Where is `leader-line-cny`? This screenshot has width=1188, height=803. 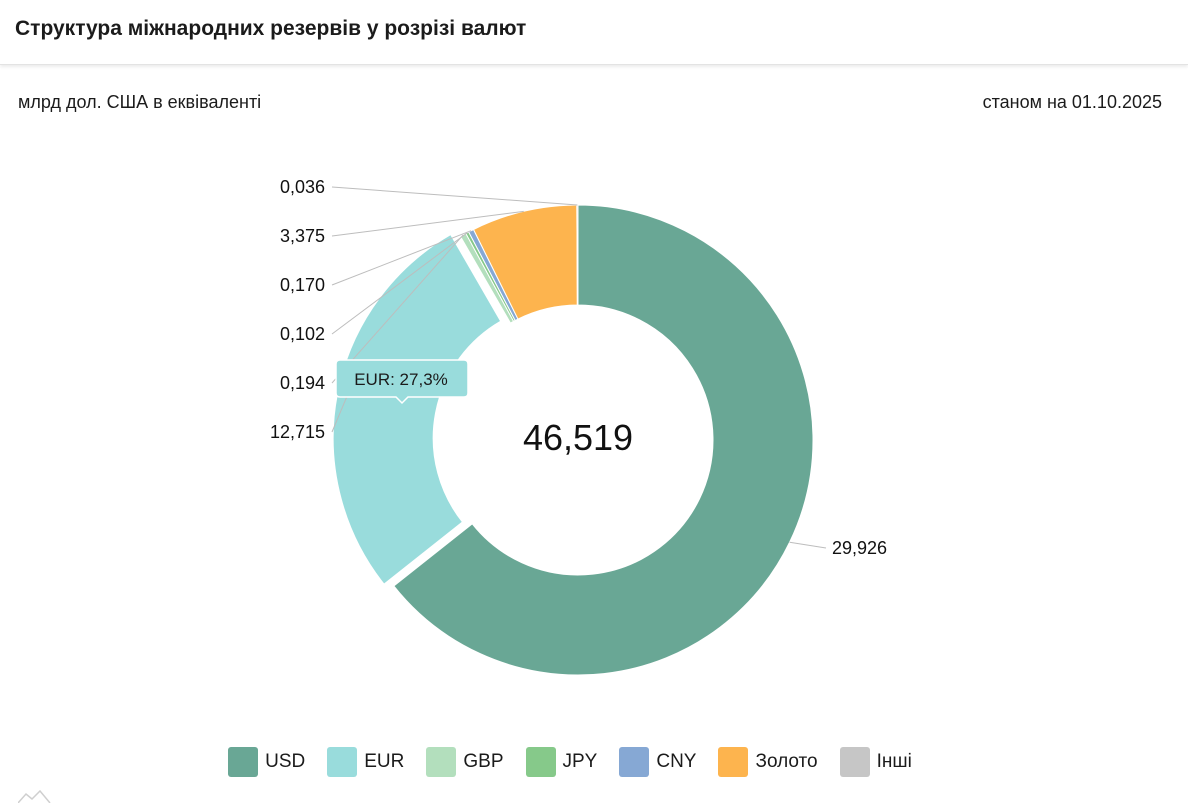 leader-line-cny is located at coordinates (401, 258).